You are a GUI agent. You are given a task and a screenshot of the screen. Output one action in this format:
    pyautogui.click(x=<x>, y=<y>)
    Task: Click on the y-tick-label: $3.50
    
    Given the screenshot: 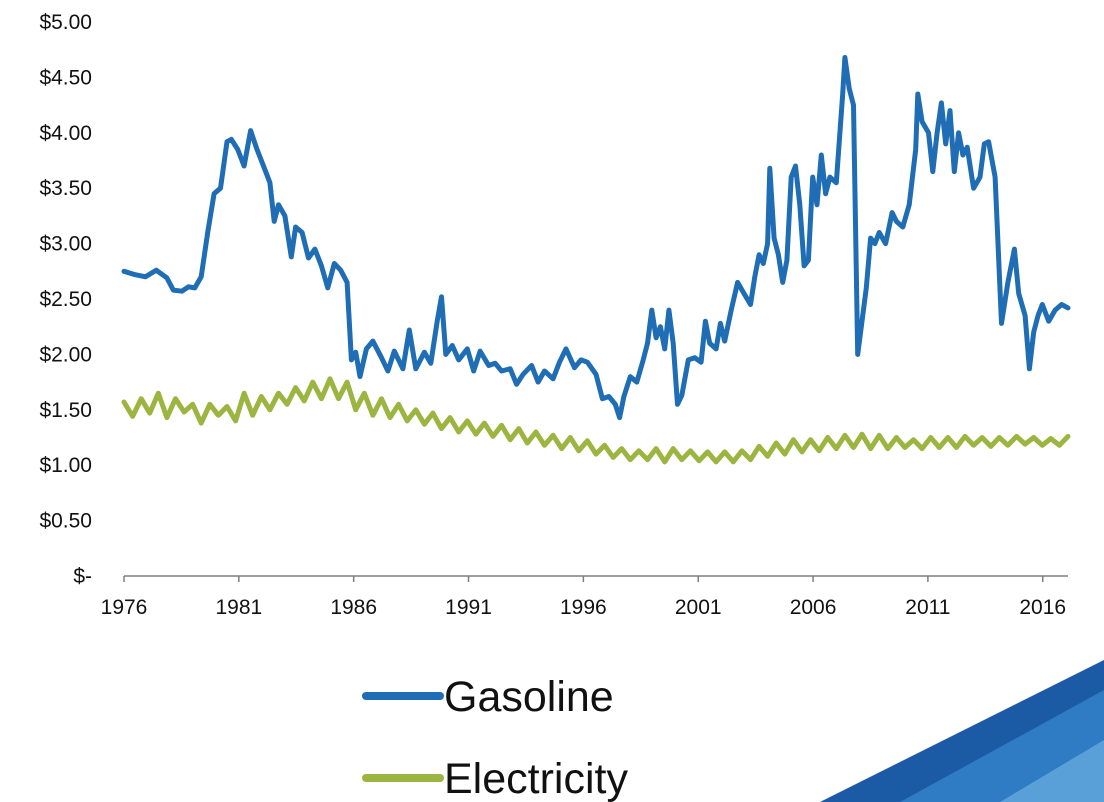 What is the action you would take?
    pyautogui.click(x=65, y=188)
    